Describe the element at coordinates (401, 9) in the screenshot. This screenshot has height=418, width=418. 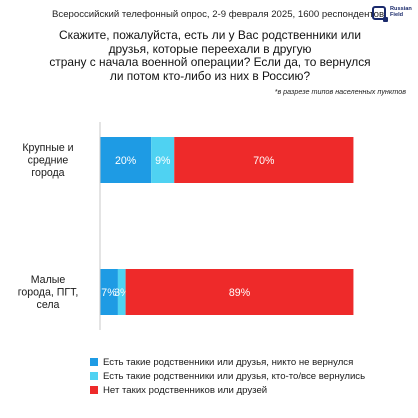
I see `logo-line-1: Russian` at that location.